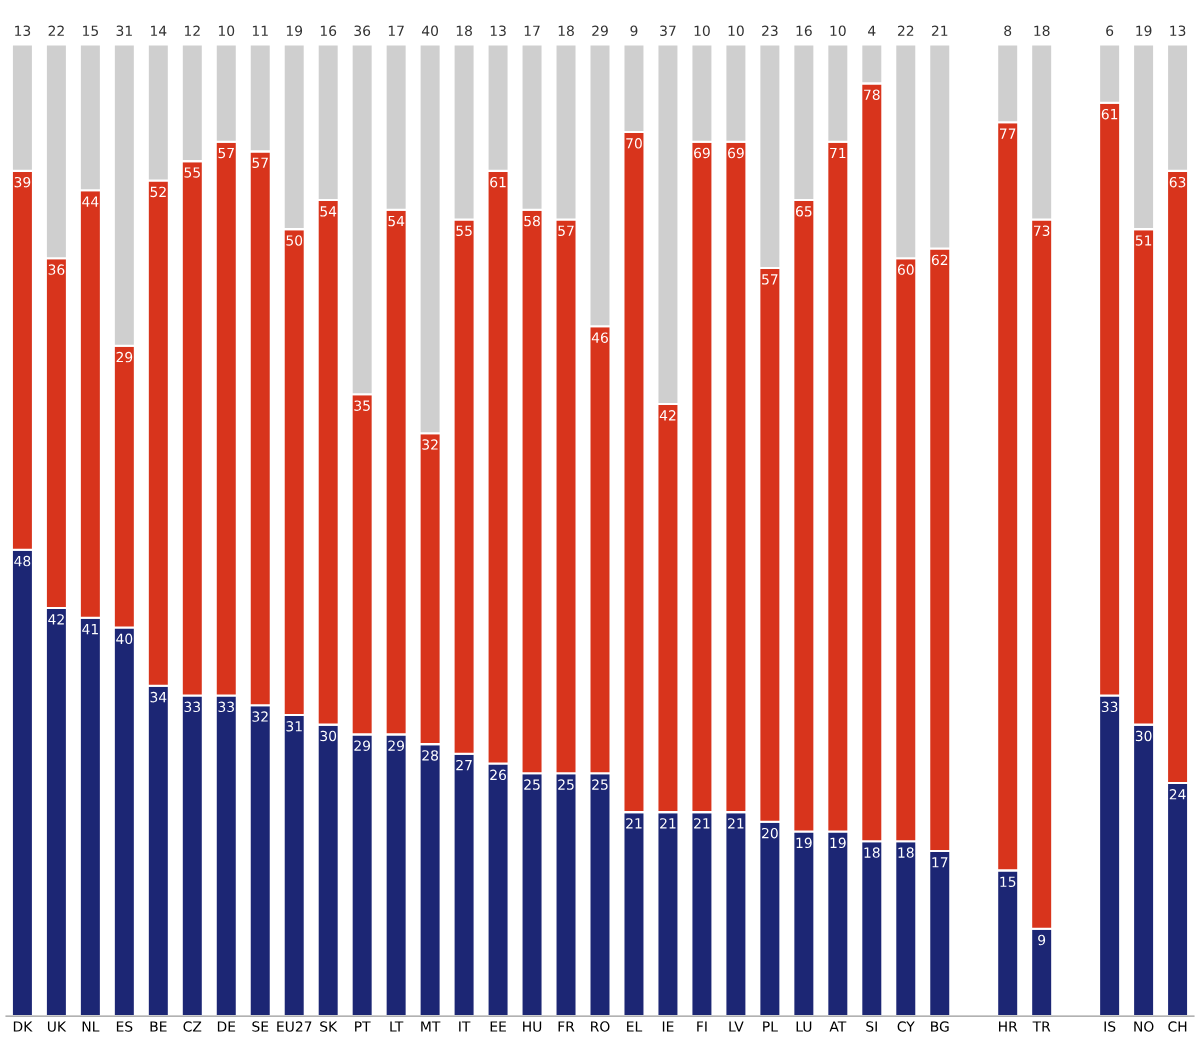  What do you see at coordinates (464, 765) in the screenshot?
I see `data-label: 27` at bounding box center [464, 765].